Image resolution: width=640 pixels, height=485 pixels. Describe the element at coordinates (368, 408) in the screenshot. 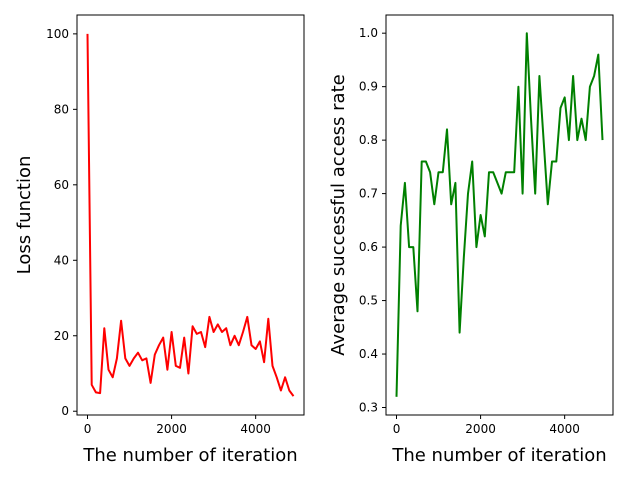

I see `y-tick-label: 0.3` at that location.